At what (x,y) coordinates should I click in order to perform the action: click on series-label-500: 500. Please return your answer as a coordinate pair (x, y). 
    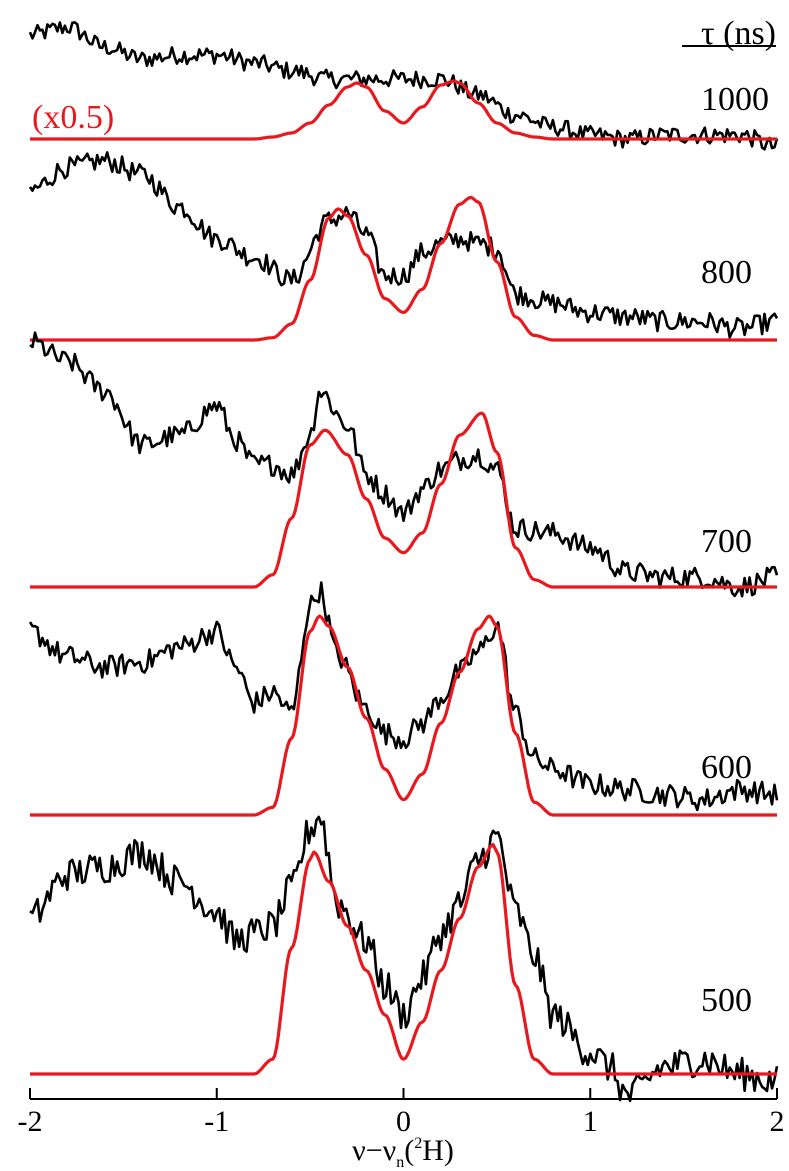
    Looking at the image, I should click on (726, 1000).